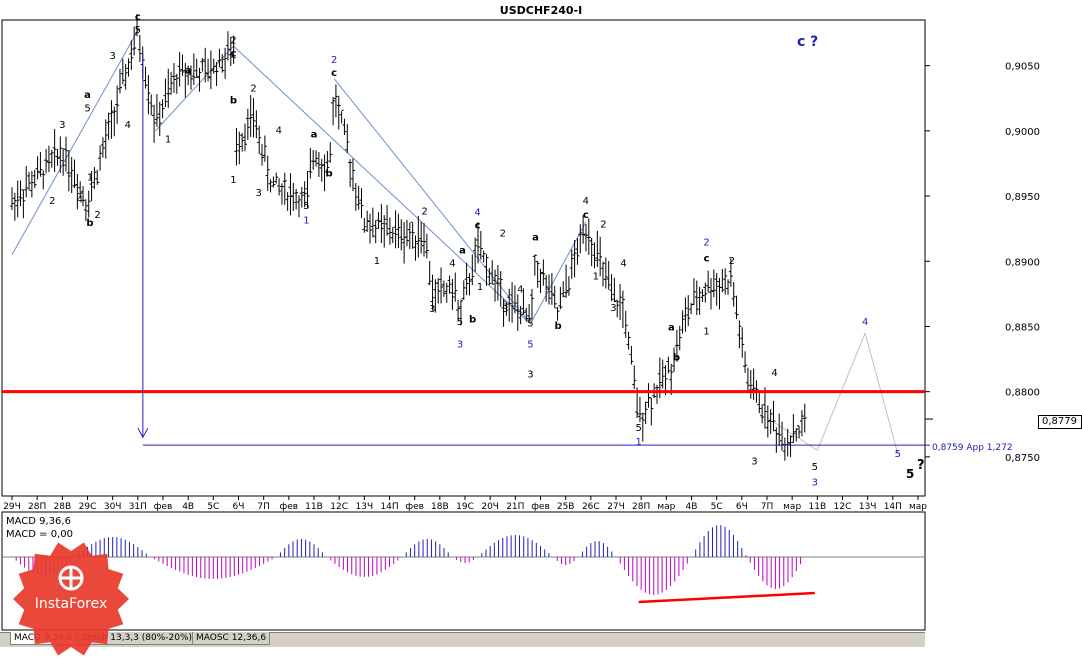 Image resolution: width=1082 pixels, height=665 pixels. What do you see at coordinates (921, 465) in the screenshot?
I see `question-label: ?` at bounding box center [921, 465].